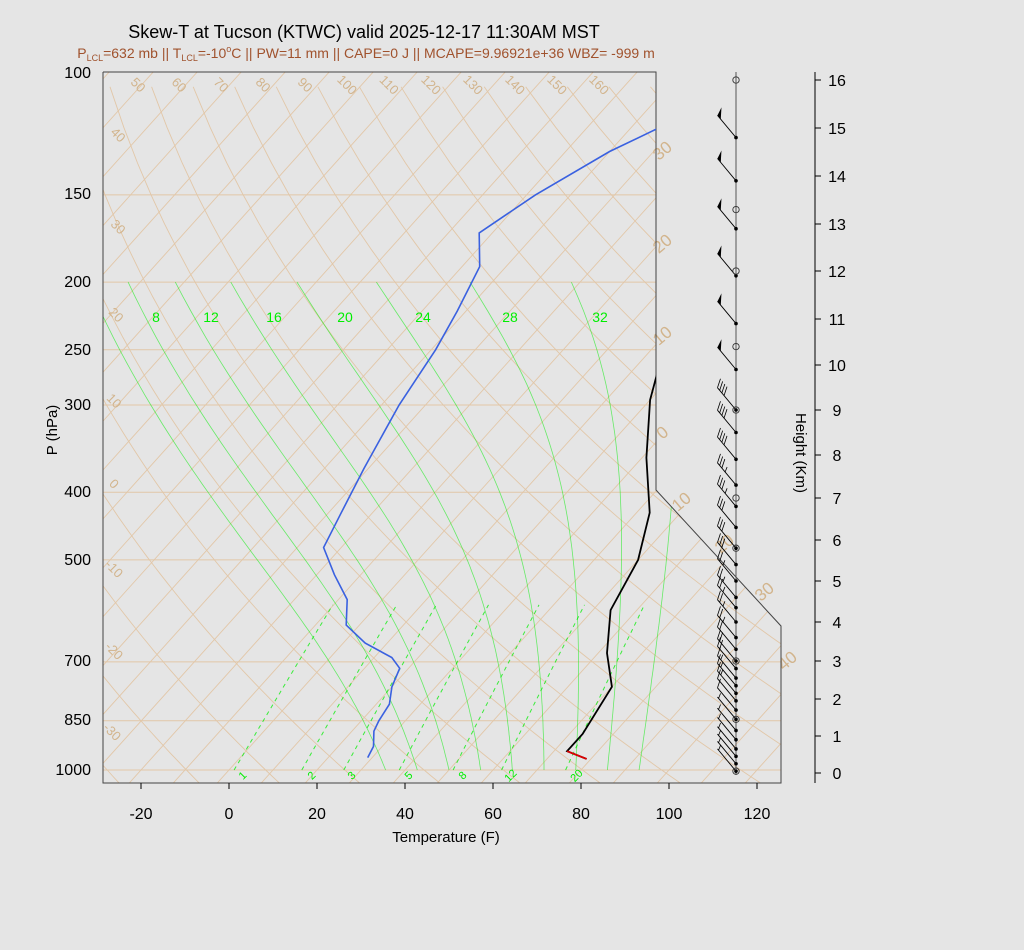 This screenshot has height=950, width=1024. Describe the element at coordinates (405, 814) in the screenshot. I see `x-tick-label: 40` at that location.